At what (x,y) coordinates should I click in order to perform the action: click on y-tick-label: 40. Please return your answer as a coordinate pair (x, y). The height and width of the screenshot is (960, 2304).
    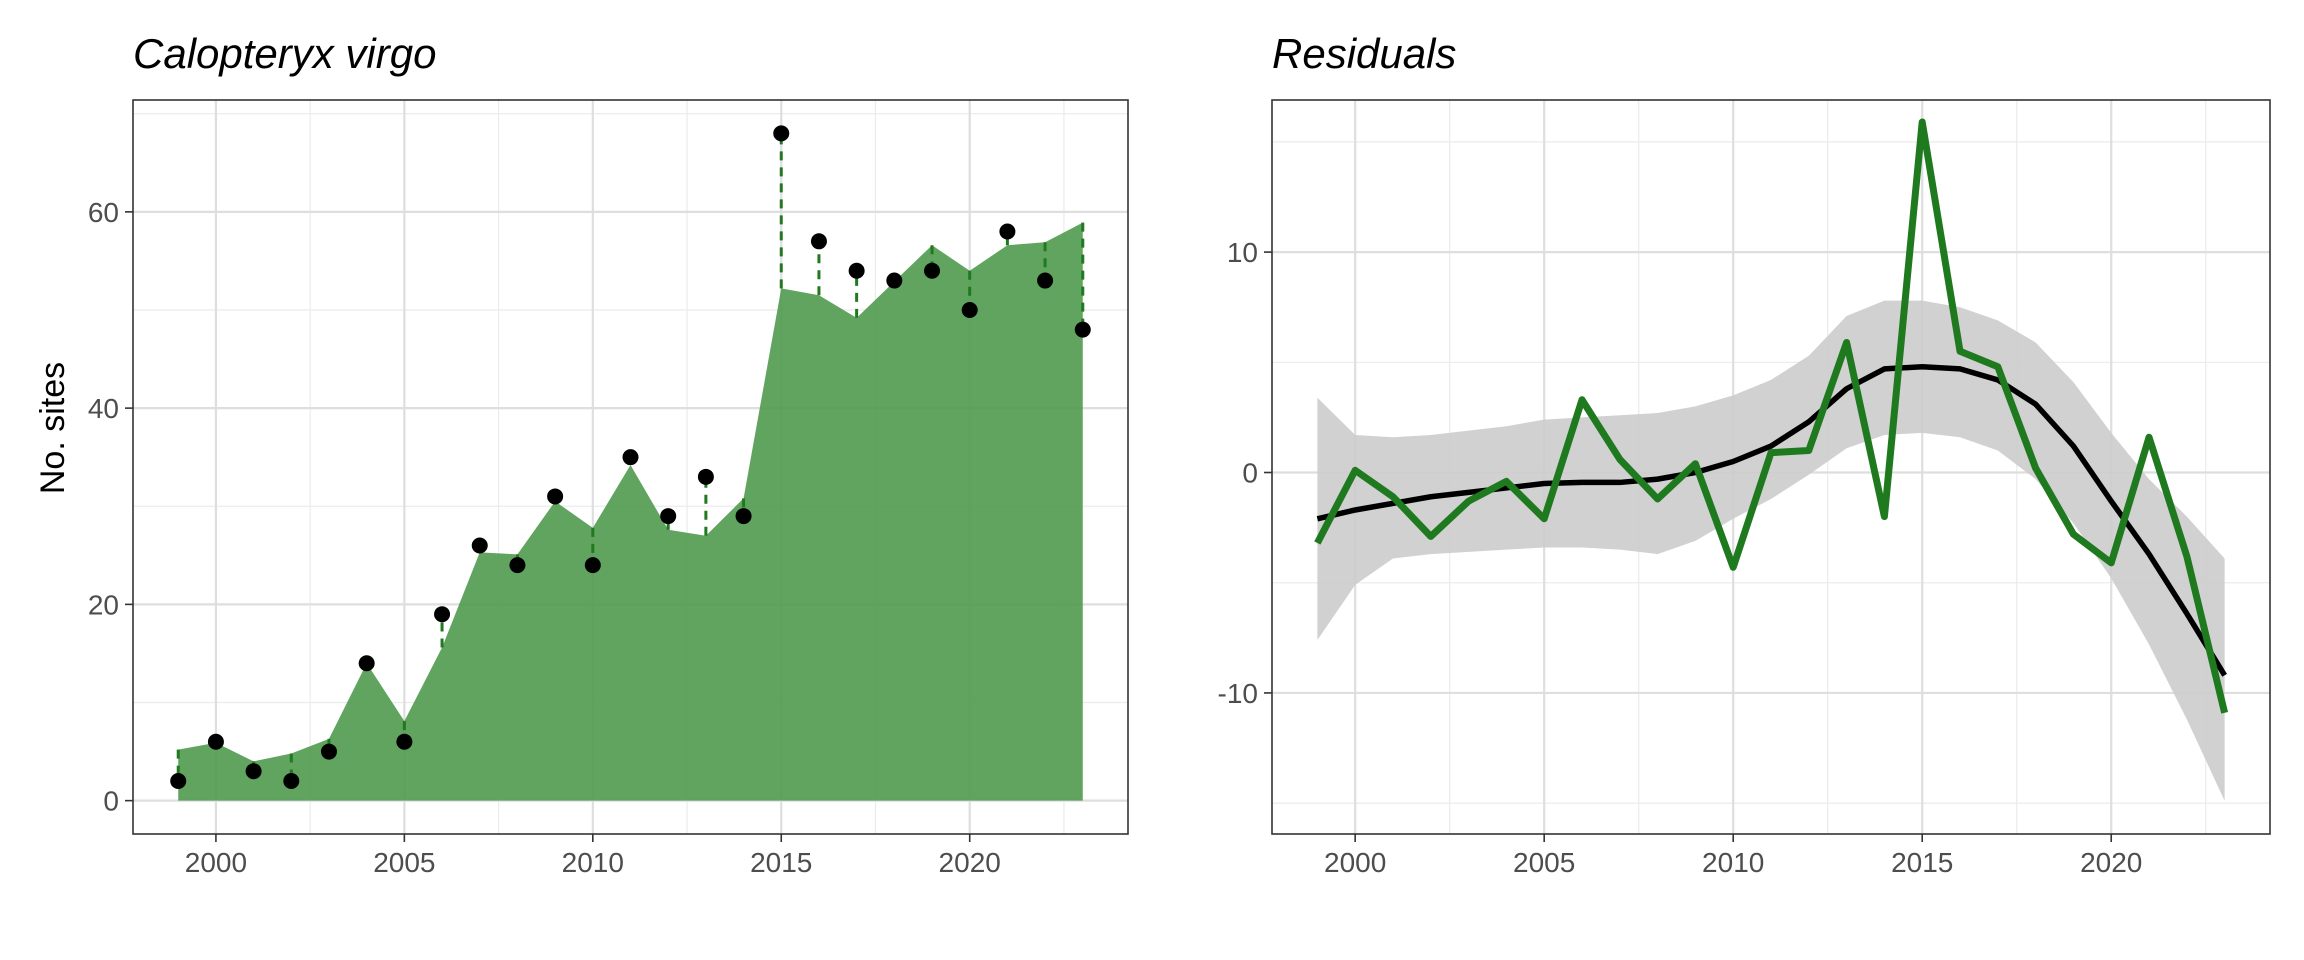
    Looking at the image, I should click on (103, 408).